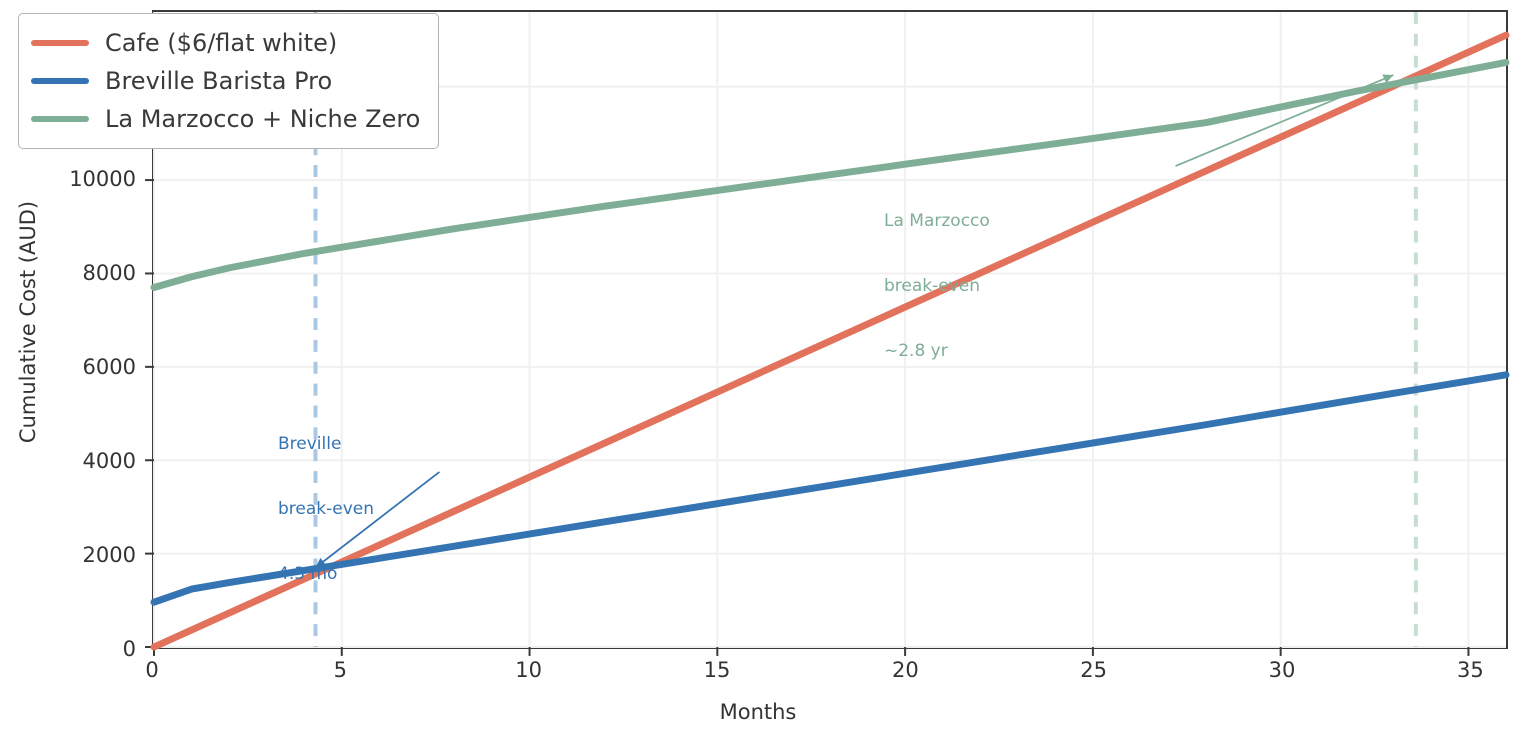  I want to click on annotation-lamarzocco-breakeven: La Marzocco break-even ~2.8 yr, so click(937, 286).